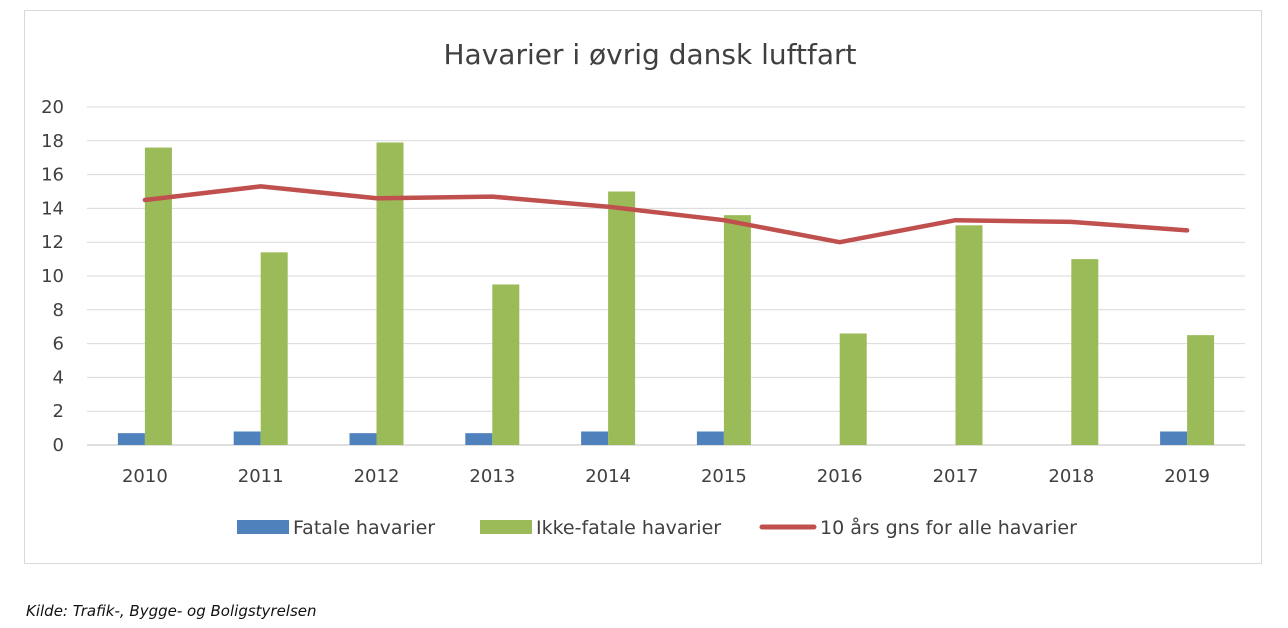 The image size is (1288, 628). Describe the element at coordinates (52, 141) in the screenshot. I see `y-tick-label: 18` at that location.